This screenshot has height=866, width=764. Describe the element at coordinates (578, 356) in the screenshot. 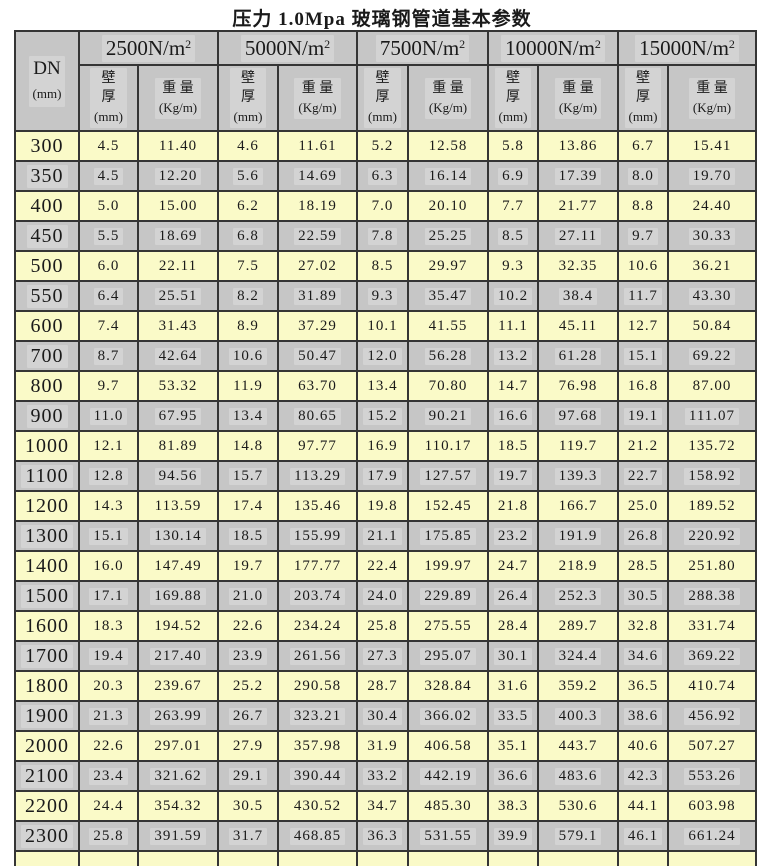

I see `weight-cell: 61.28` at that location.